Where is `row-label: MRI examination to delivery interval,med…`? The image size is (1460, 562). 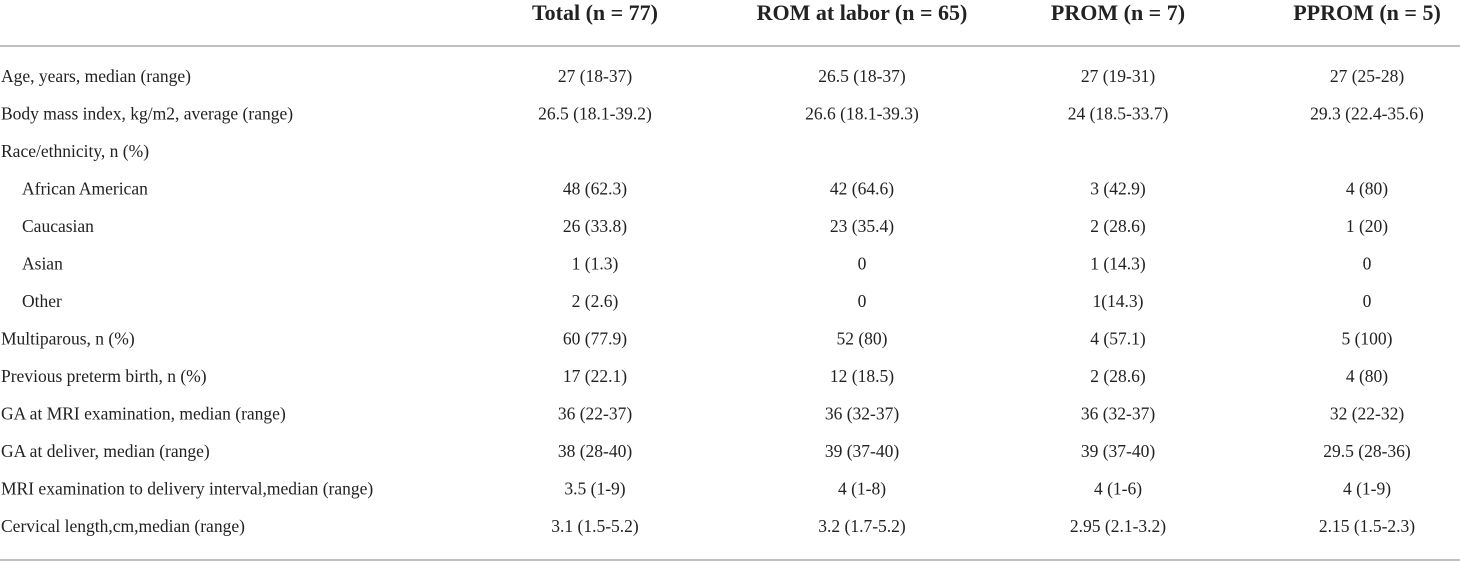
row-label: MRI examination to delivery interval,med… is located at coordinates (187, 489).